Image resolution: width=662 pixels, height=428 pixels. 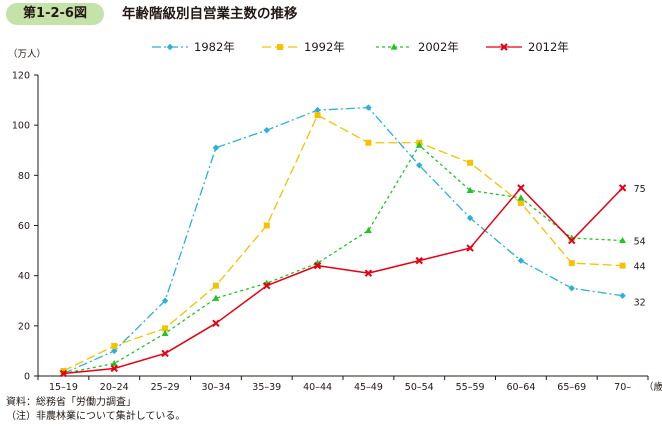 What do you see at coordinates (165, 387) in the screenshot?
I see `x-tick-label: 25–29` at bounding box center [165, 387].